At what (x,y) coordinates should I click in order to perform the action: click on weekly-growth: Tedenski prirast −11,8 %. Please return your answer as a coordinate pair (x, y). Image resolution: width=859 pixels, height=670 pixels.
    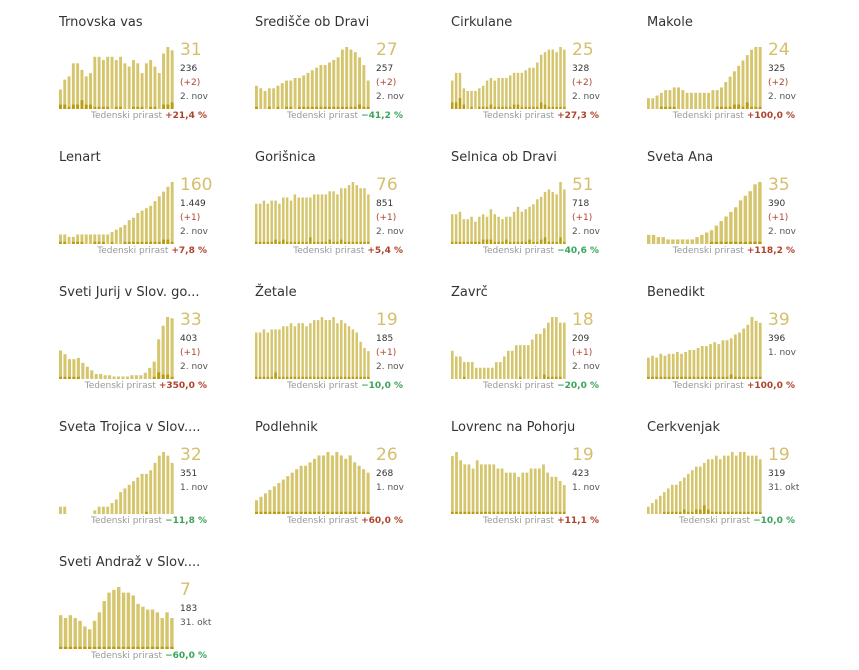
    Looking at the image, I should click on (149, 521).